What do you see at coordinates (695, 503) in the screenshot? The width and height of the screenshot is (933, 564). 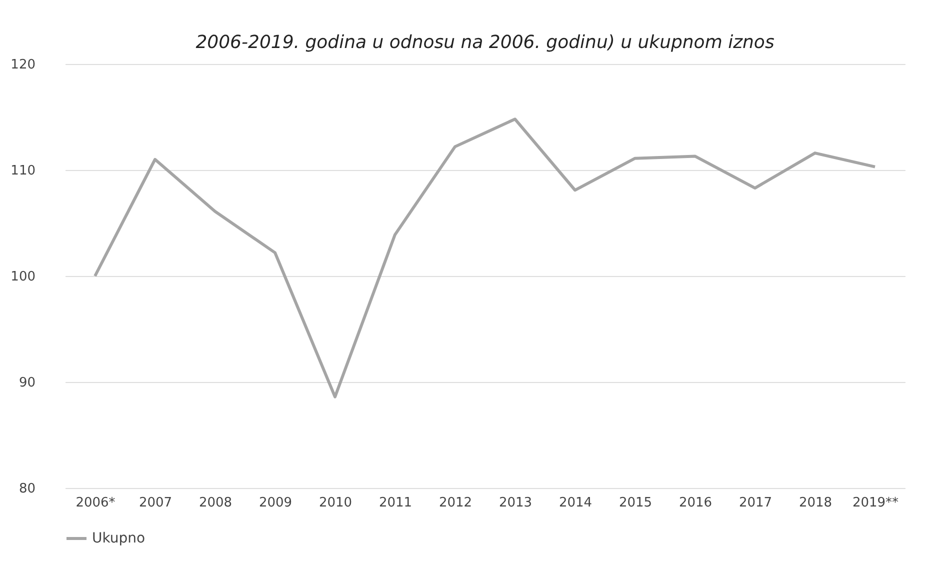 I see `x-tick-label: 2016` at bounding box center [695, 503].